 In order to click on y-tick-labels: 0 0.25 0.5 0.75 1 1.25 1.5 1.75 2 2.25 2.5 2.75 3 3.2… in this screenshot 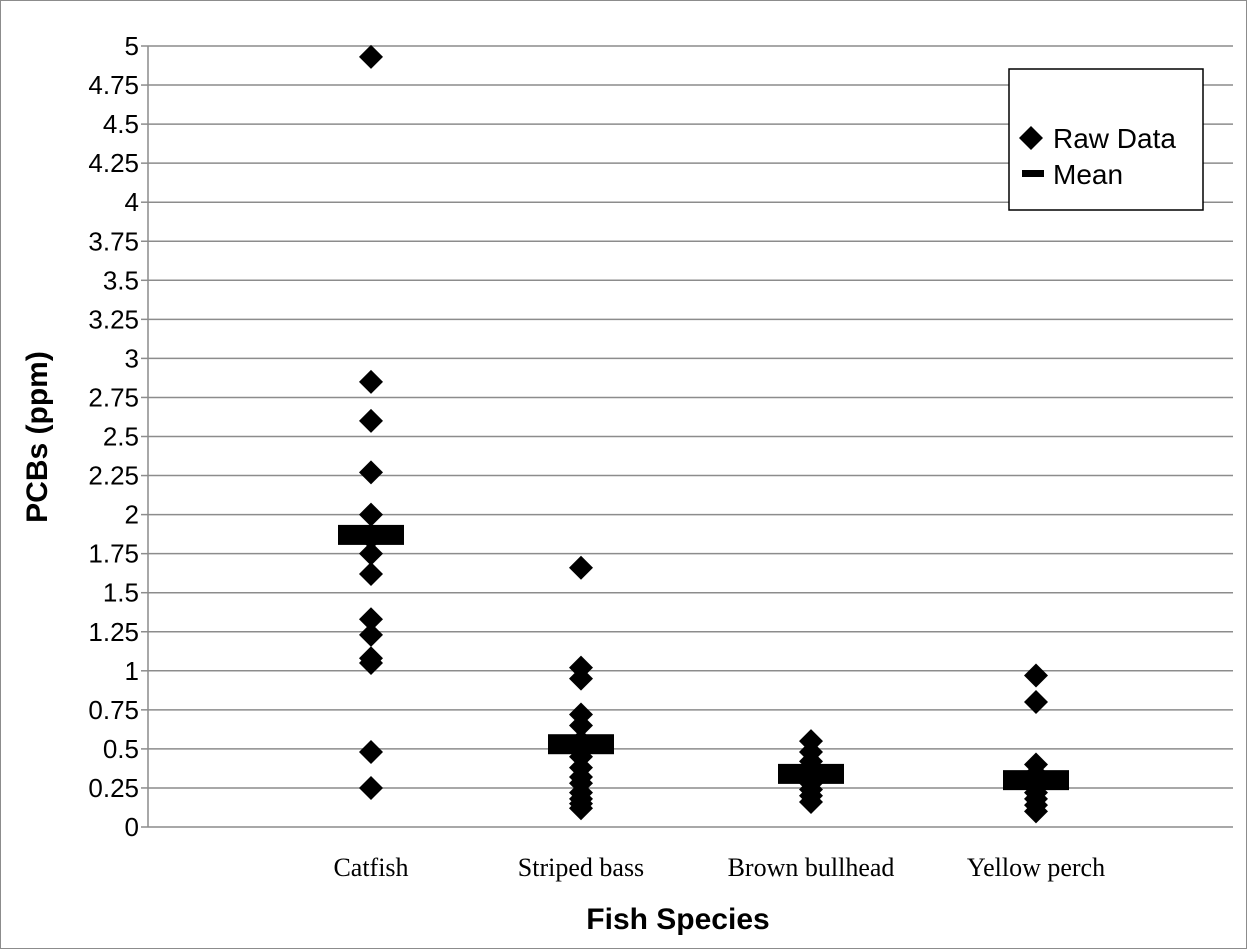, I will do `click(113, 436)`.